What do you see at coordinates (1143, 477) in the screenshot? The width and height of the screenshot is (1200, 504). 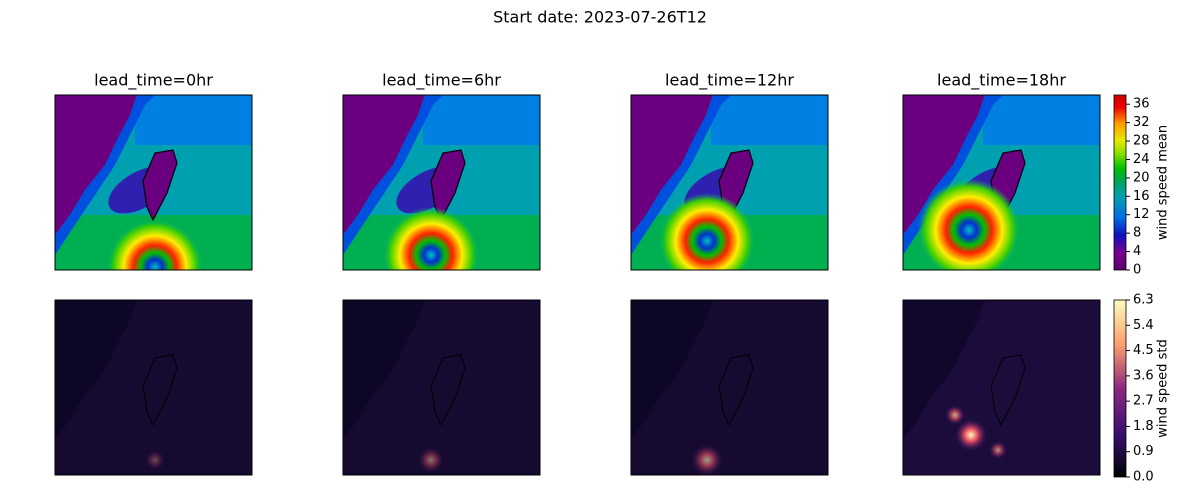 I see `colorbar-tick-label: 0.0` at bounding box center [1143, 477].